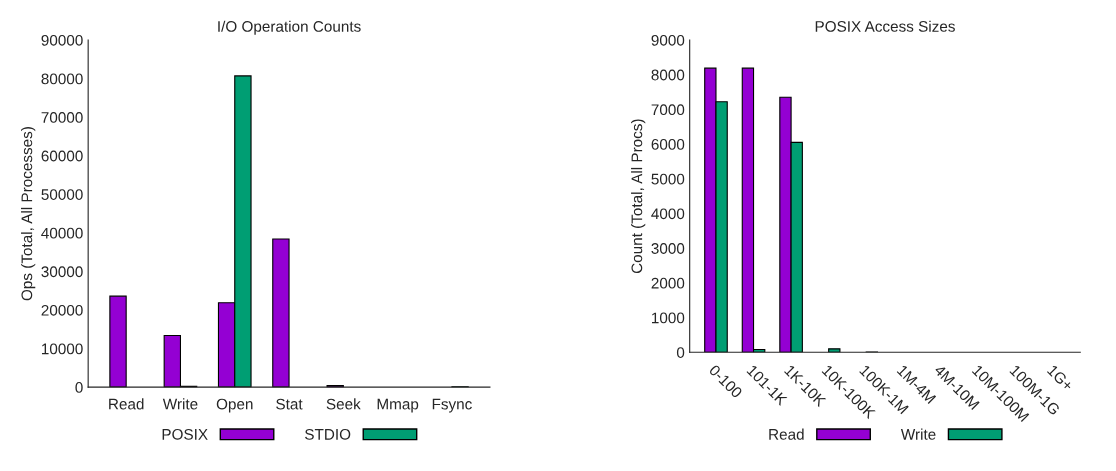  What do you see at coordinates (885, 26) in the screenshot?
I see `chart-title: POSIX Access Sizes` at bounding box center [885, 26].